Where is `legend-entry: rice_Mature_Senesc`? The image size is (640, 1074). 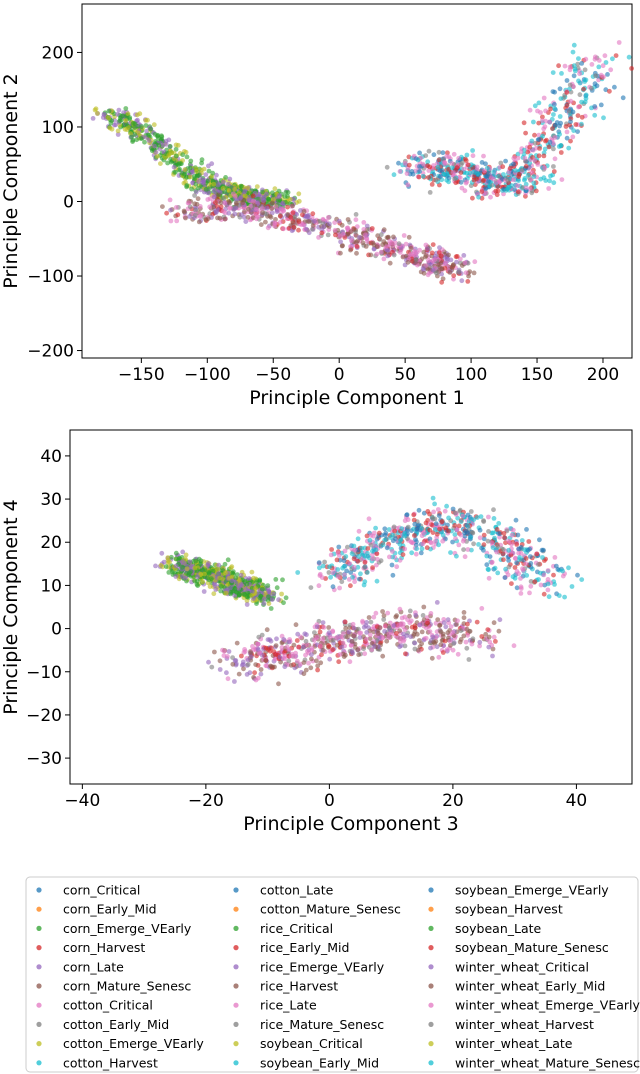
legend-entry: rice_Mature_Senesc is located at coordinates (308, 1024).